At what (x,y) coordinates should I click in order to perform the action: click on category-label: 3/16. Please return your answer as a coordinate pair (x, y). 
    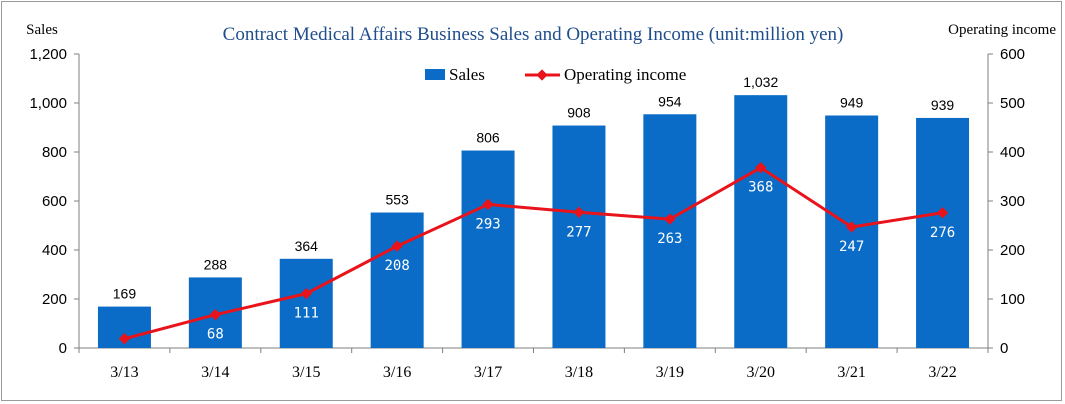
    Looking at the image, I should click on (397, 372).